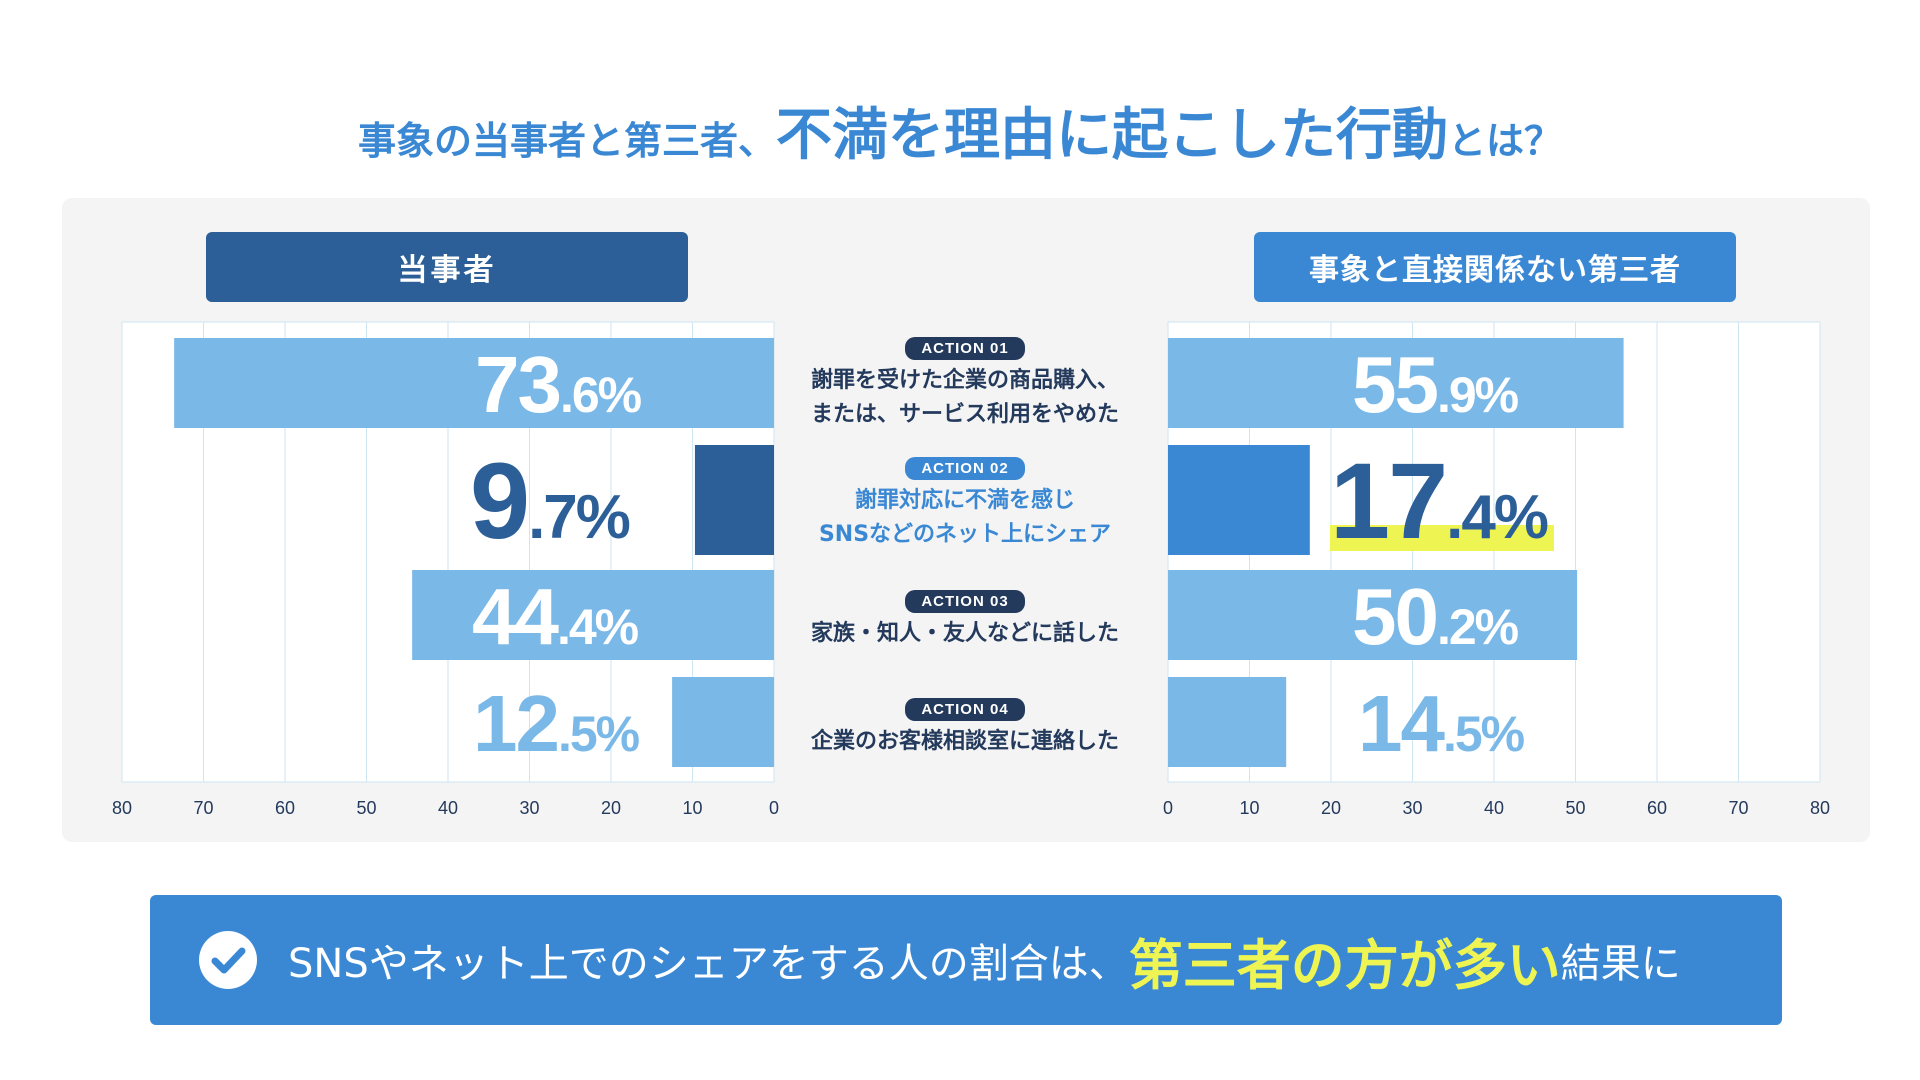 The image size is (1920, 1080). What do you see at coordinates (774, 808) in the screenshot?
I see `left-tick-label: 0` at bounding box center [774, 808].